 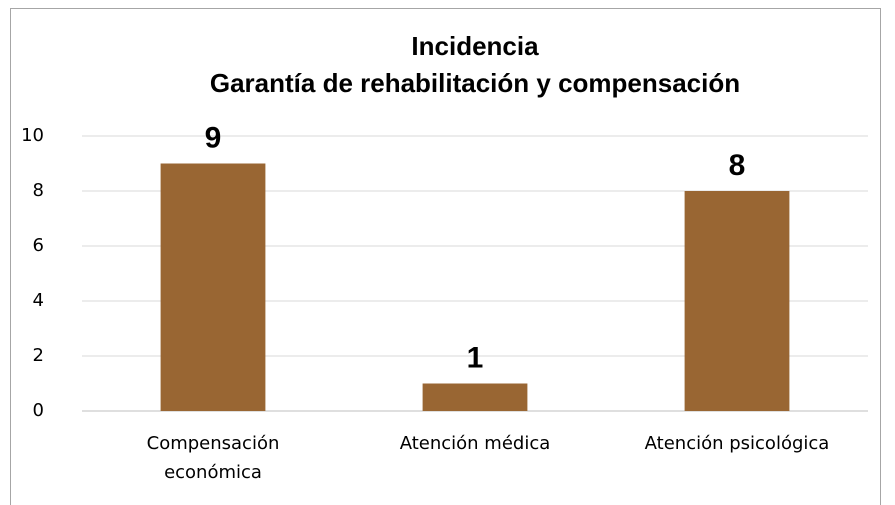 What do you see at coordinates (737, 165) in the screenshot?
I see `value-label: 8` at bounding box center [737, 165].